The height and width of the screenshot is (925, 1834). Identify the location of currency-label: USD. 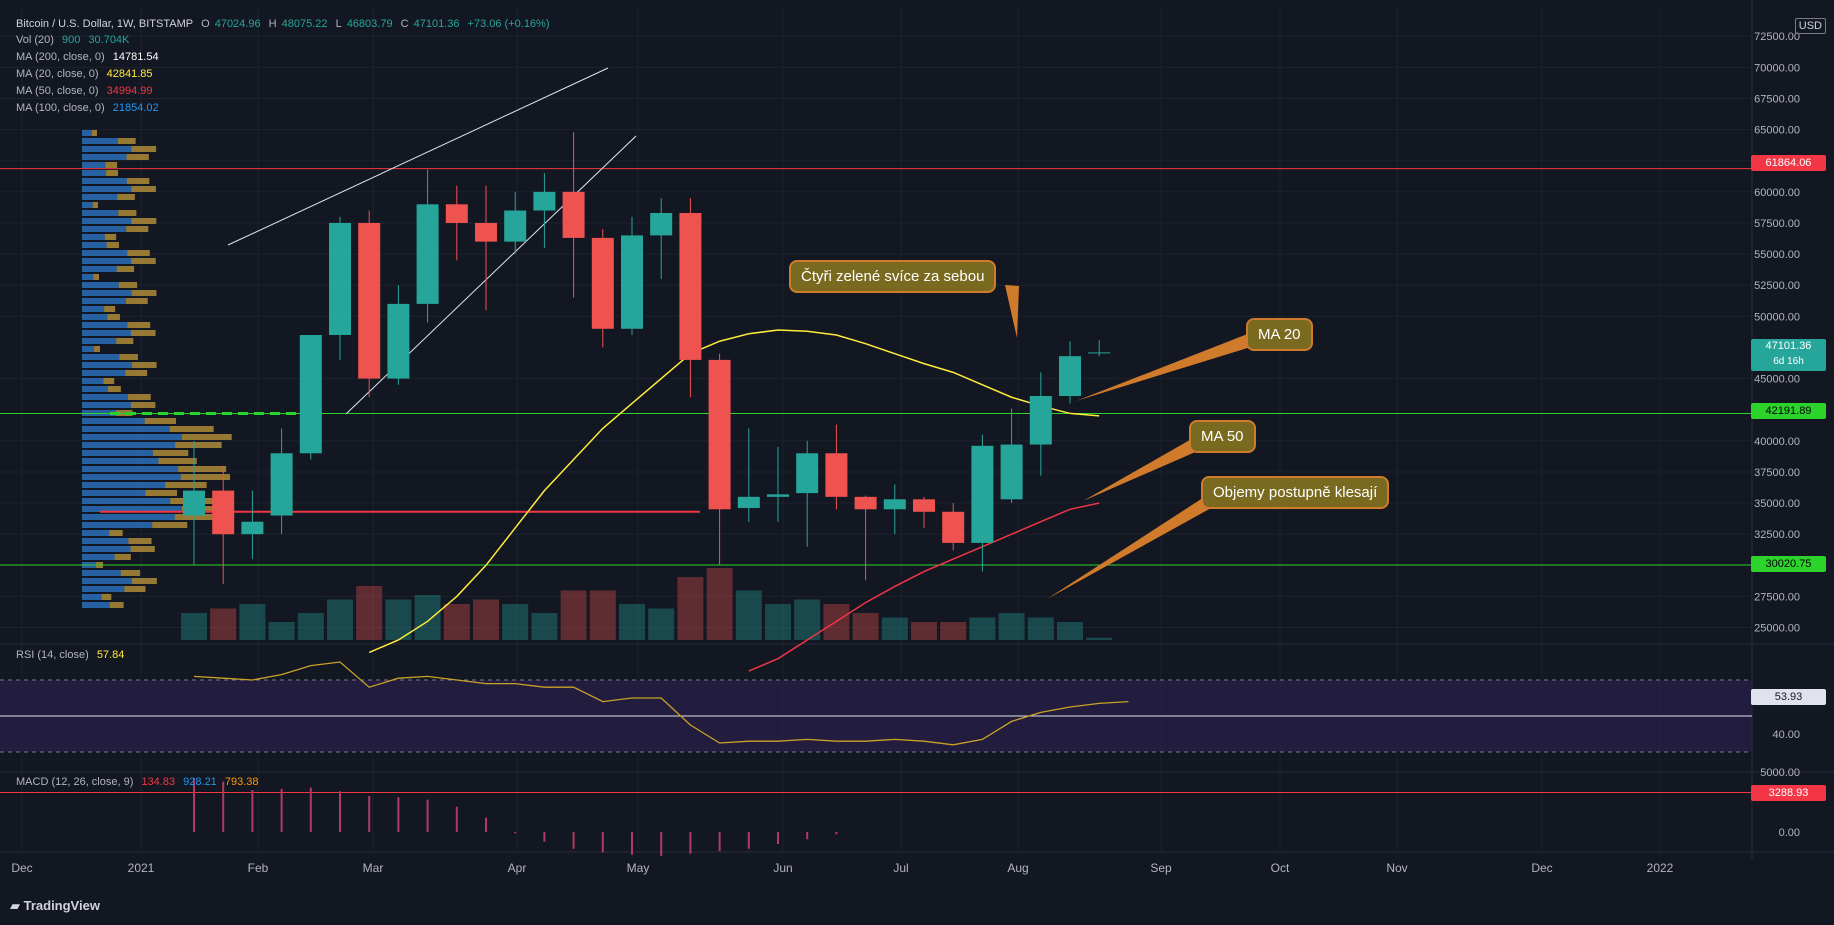
(1810, 26).